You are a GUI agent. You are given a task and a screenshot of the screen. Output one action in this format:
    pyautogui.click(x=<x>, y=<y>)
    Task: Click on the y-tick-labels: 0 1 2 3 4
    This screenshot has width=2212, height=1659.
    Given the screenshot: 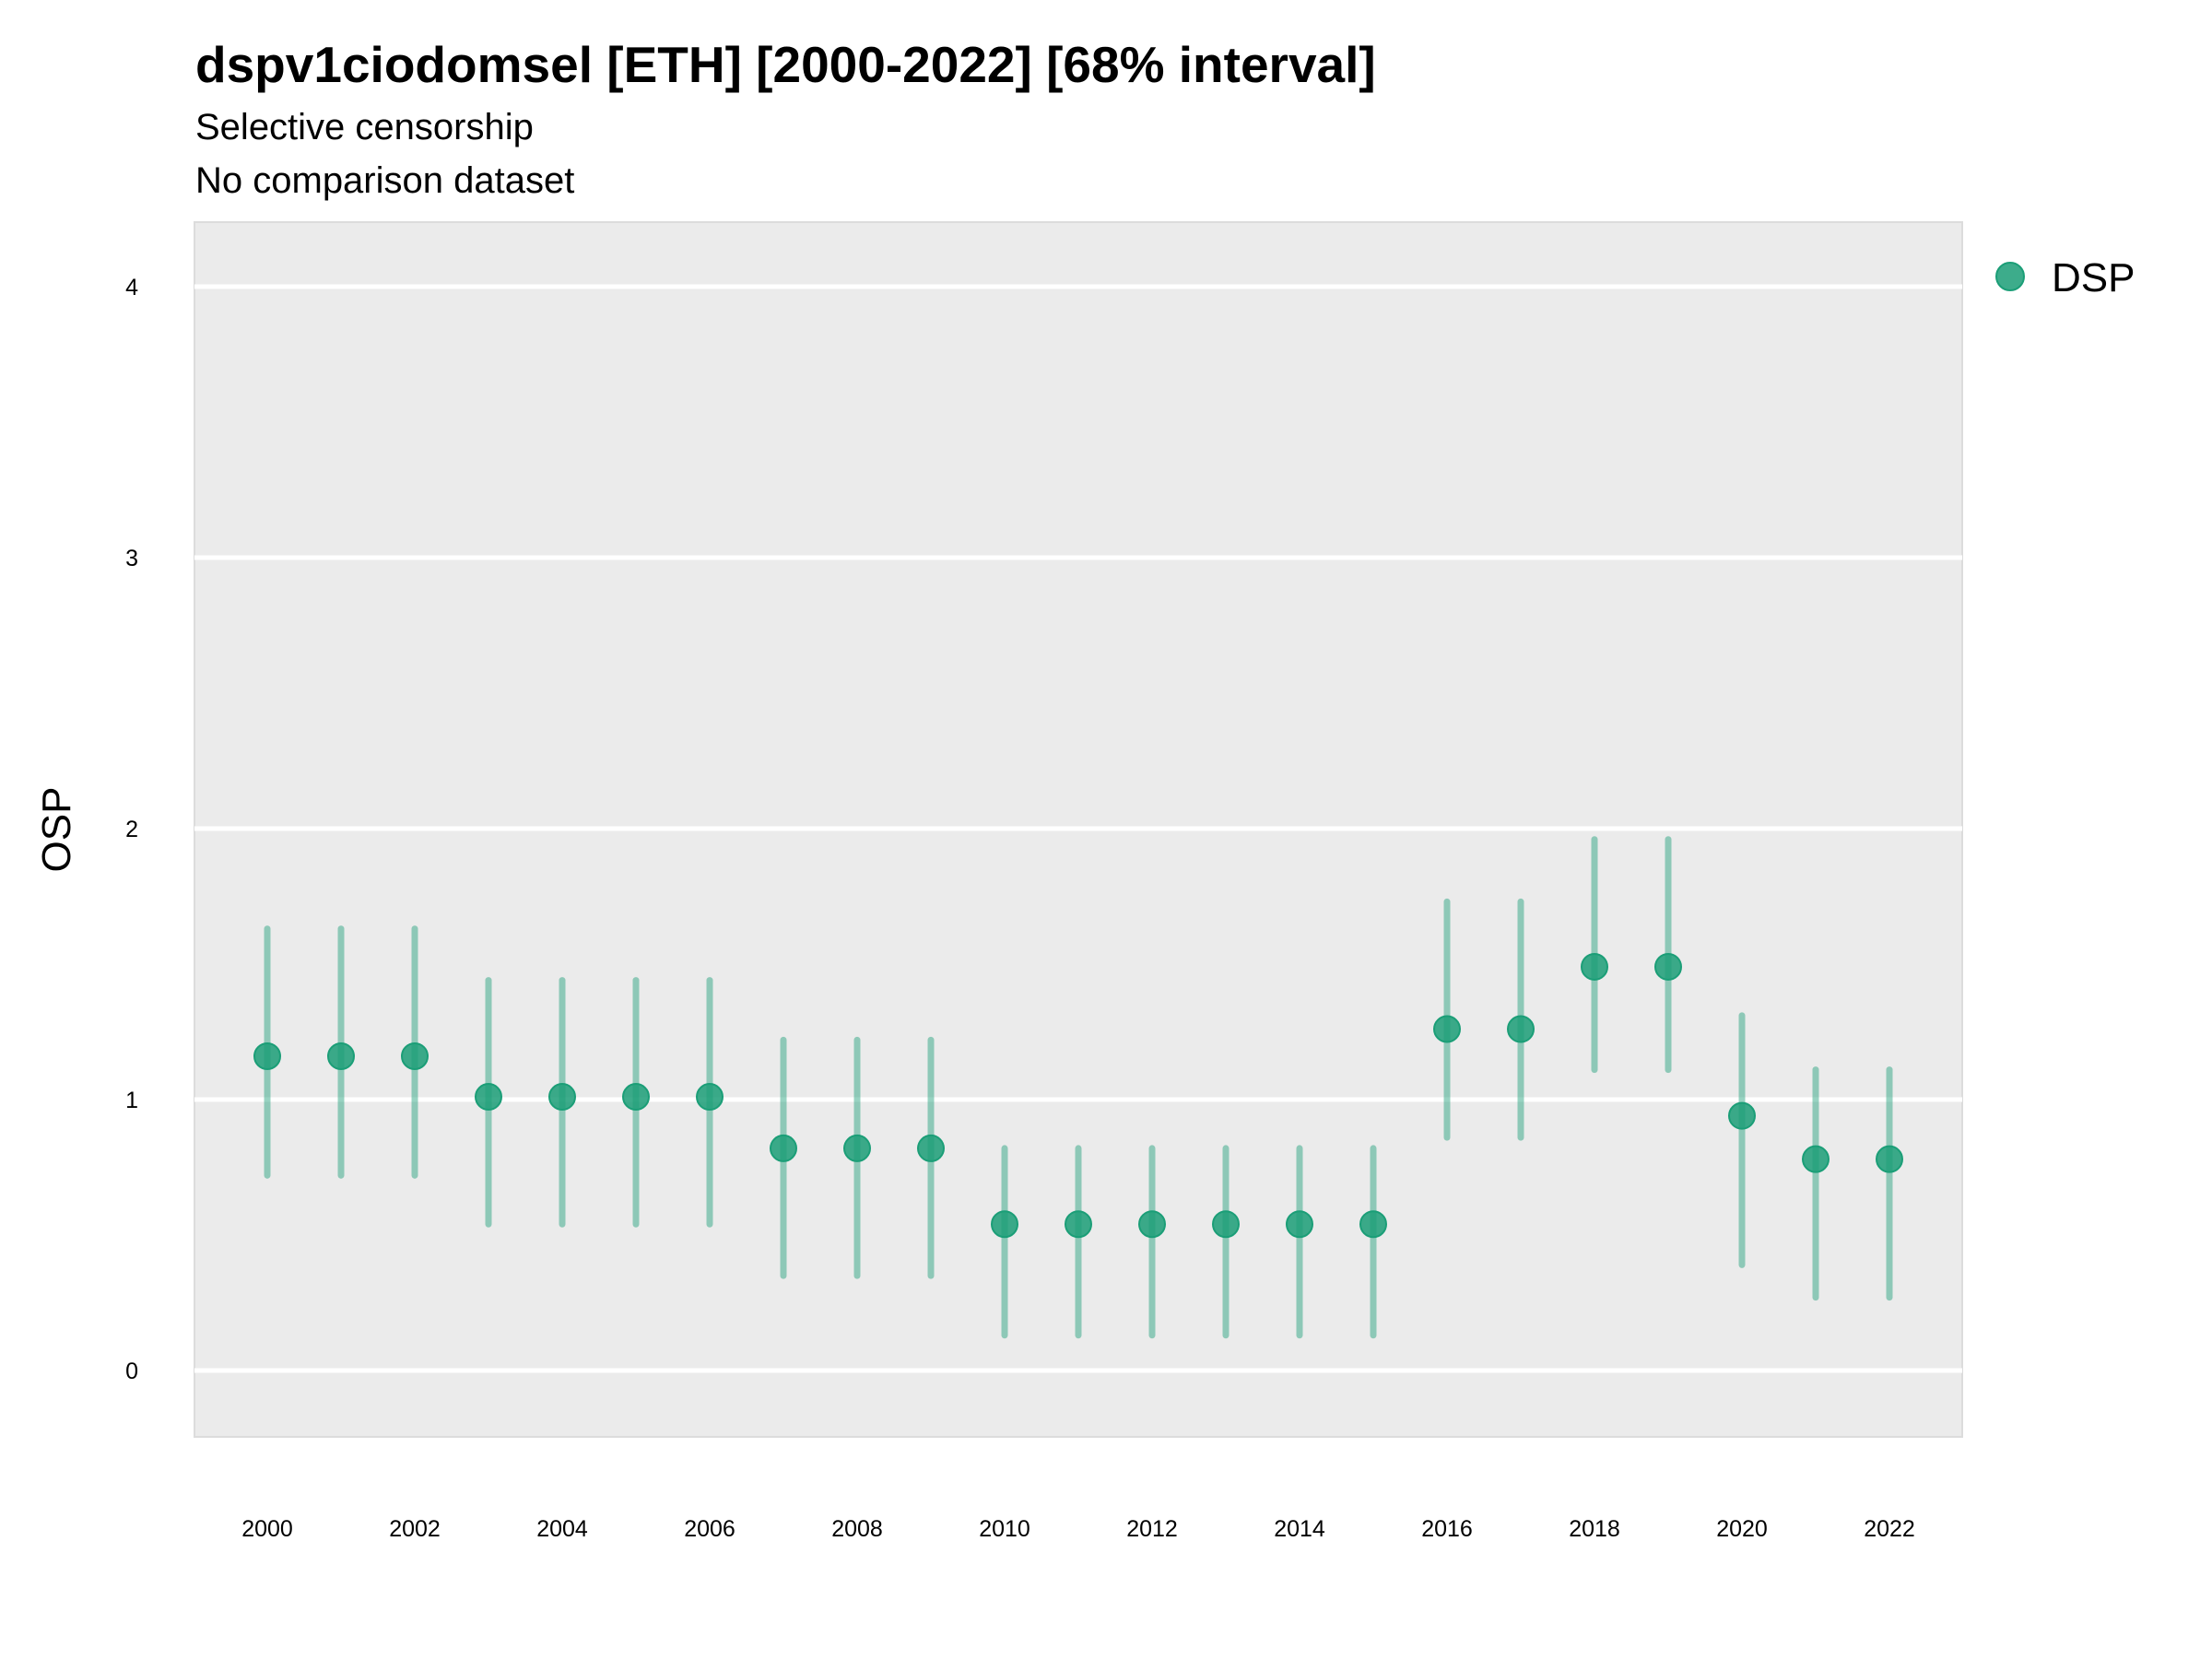 What is the action you would take?
    pyautogui.click(x=131, y=829)
    